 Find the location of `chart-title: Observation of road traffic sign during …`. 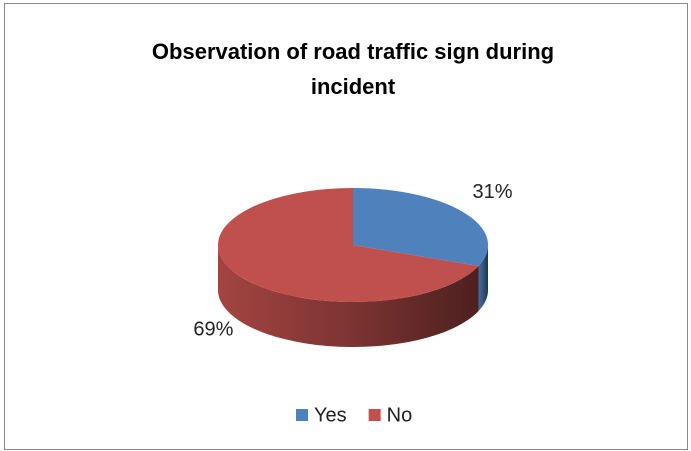

chart-title: Observation of road traffic sign during … is located at coordinates (353, 69).